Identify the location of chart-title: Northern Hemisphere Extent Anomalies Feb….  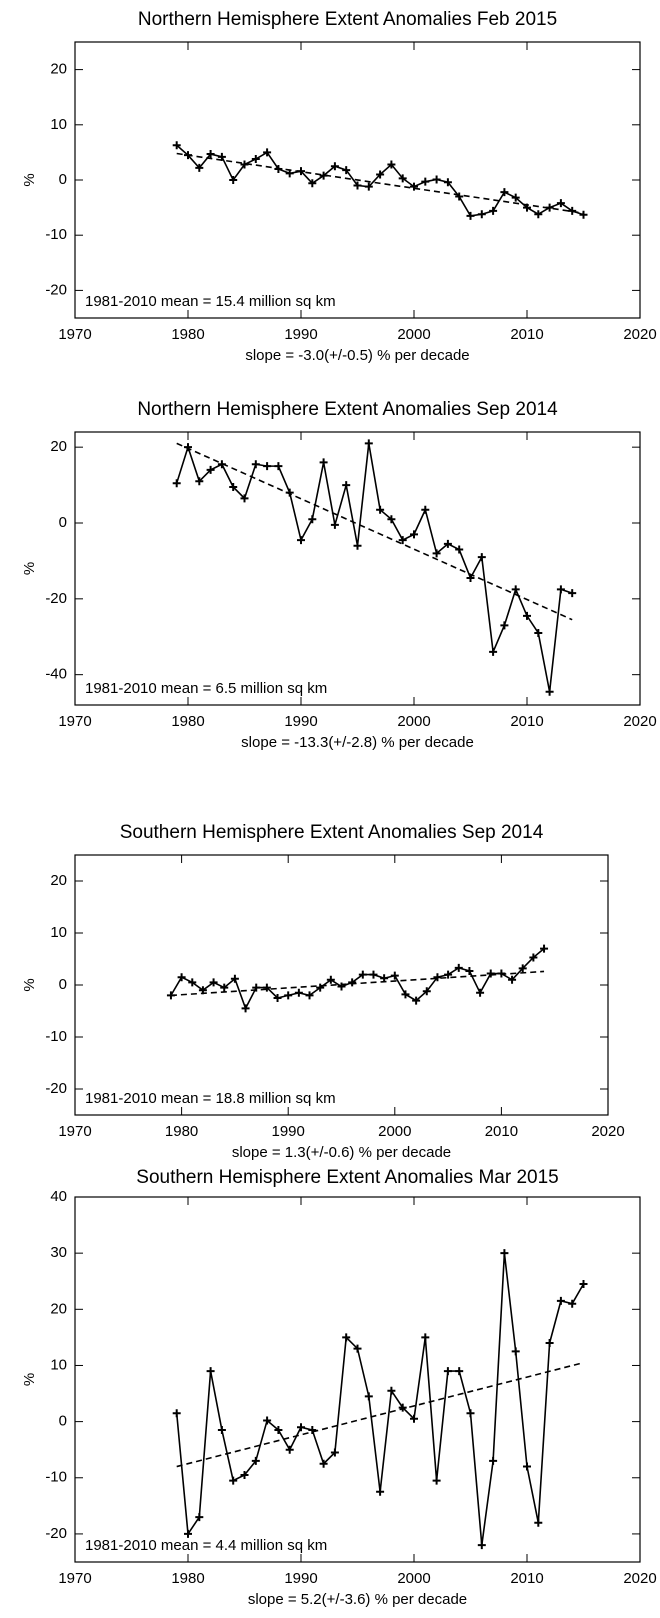
(347, 19).